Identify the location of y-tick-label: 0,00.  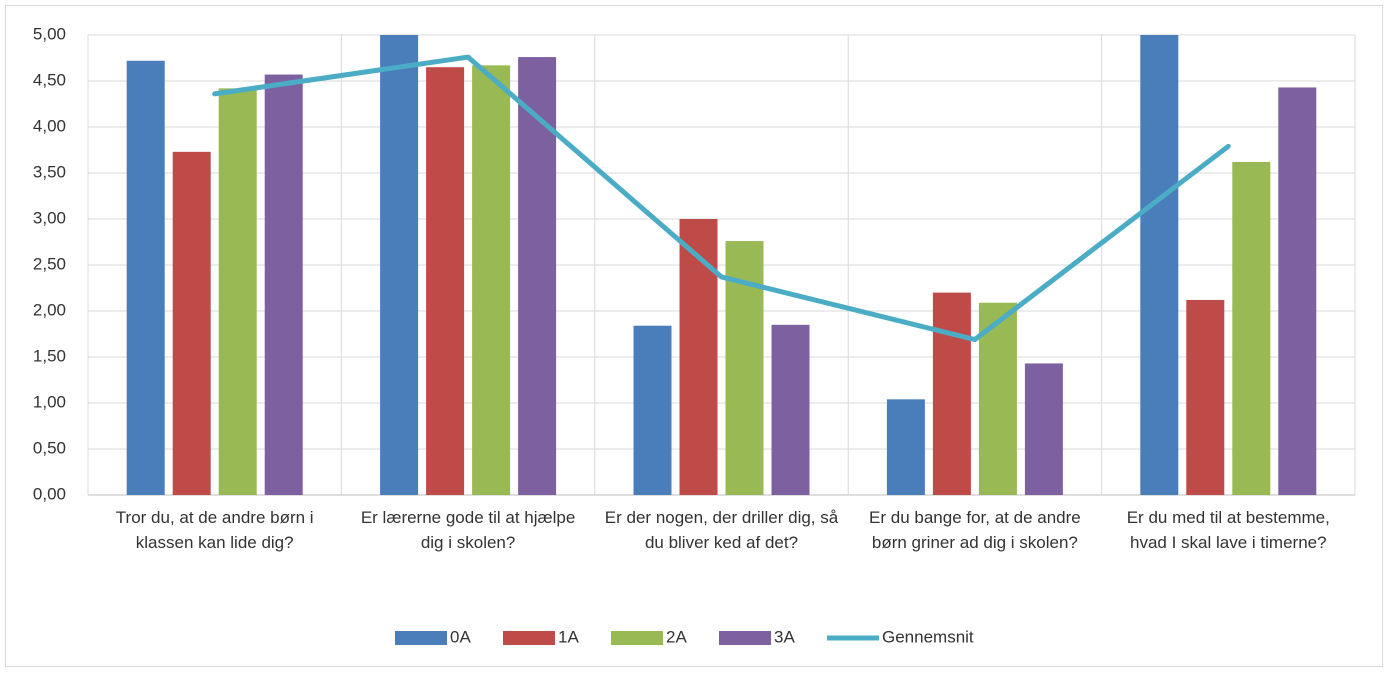
(49, 493).